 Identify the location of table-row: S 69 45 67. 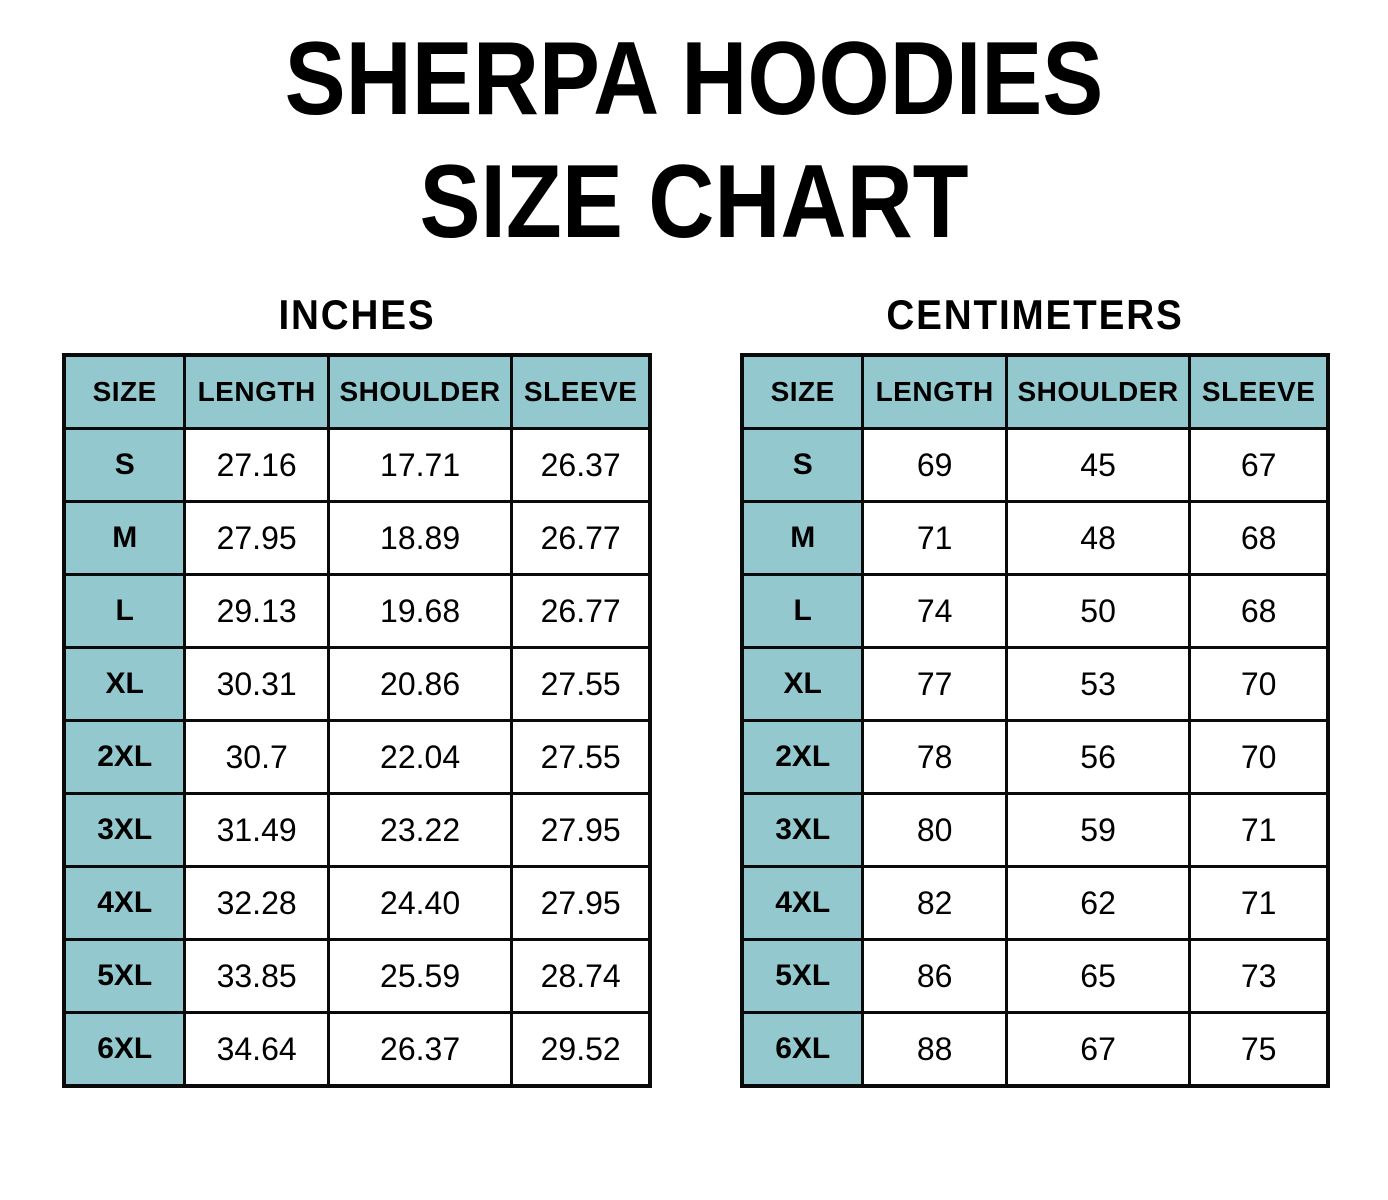
(1035, 465).